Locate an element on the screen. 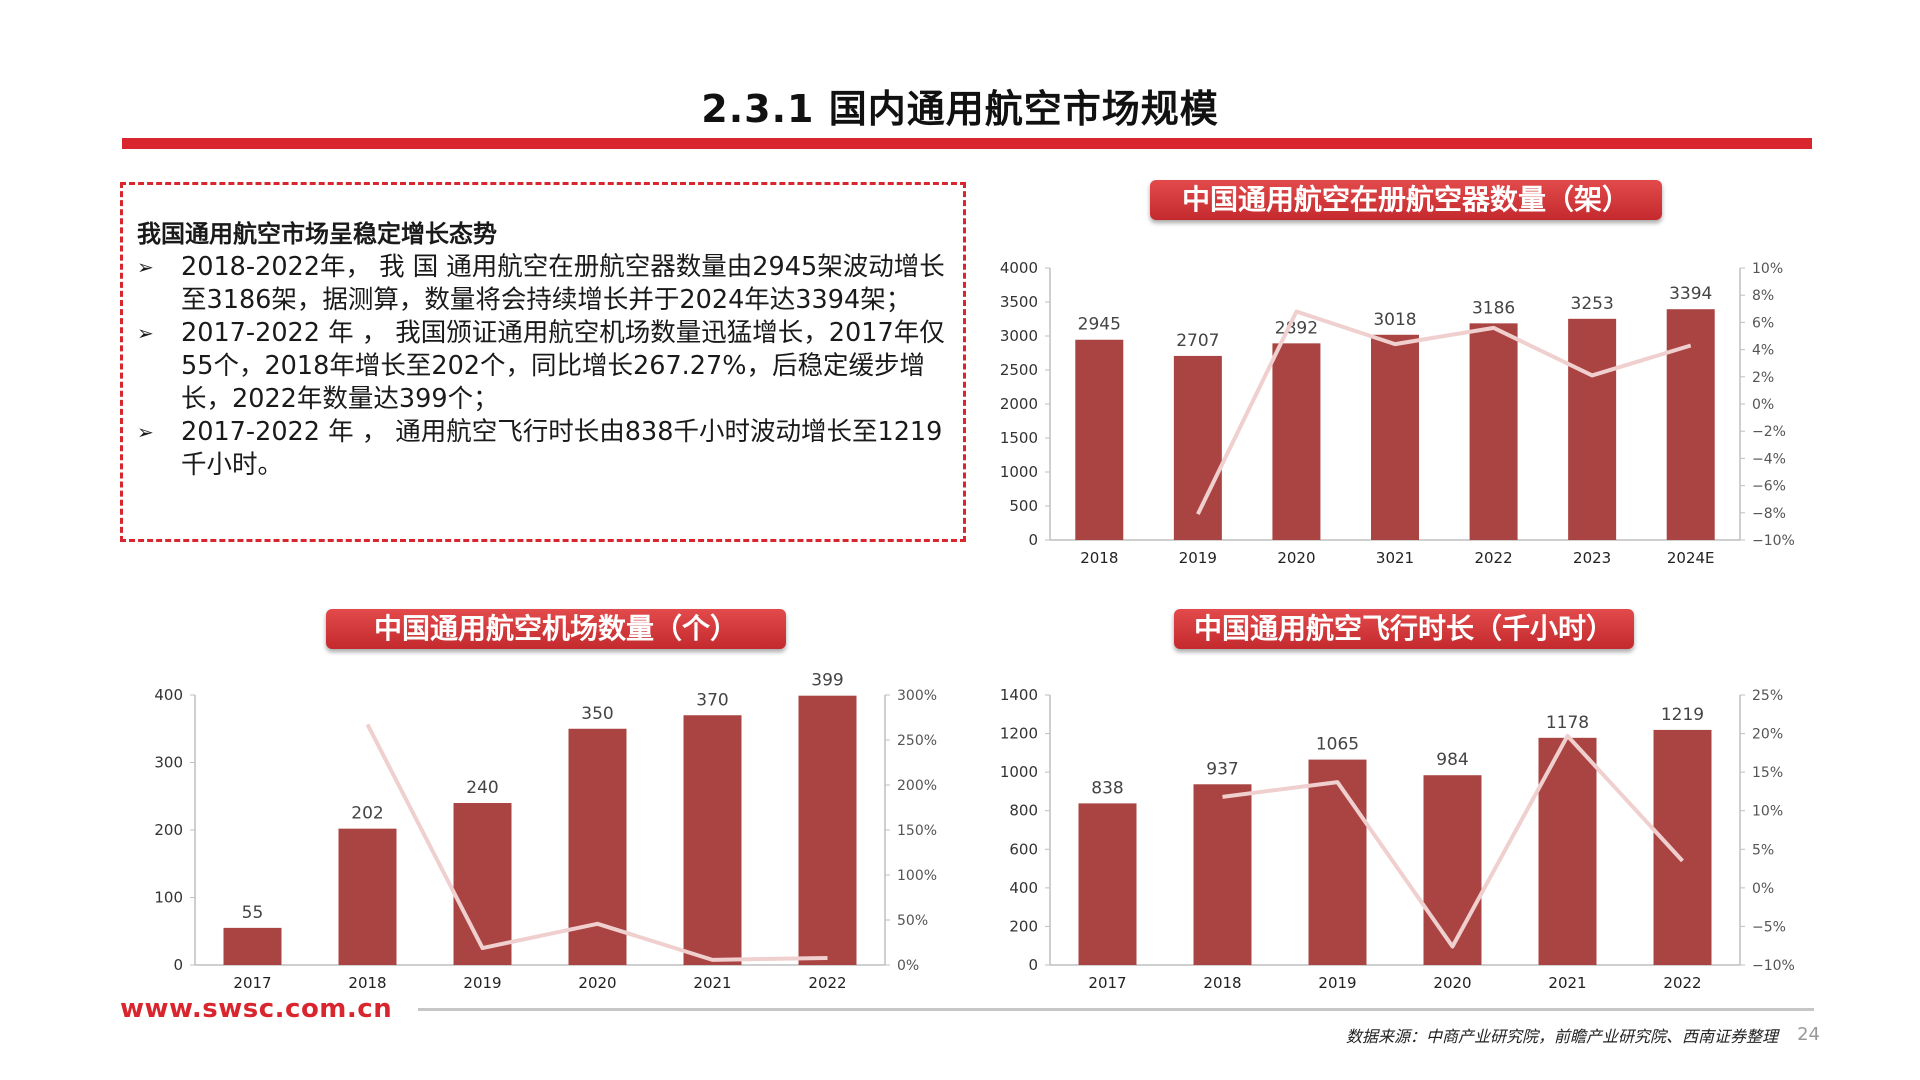 The height and width of the screenshot is (1080, 1920). title-divider is located at coordinates (967, 143).